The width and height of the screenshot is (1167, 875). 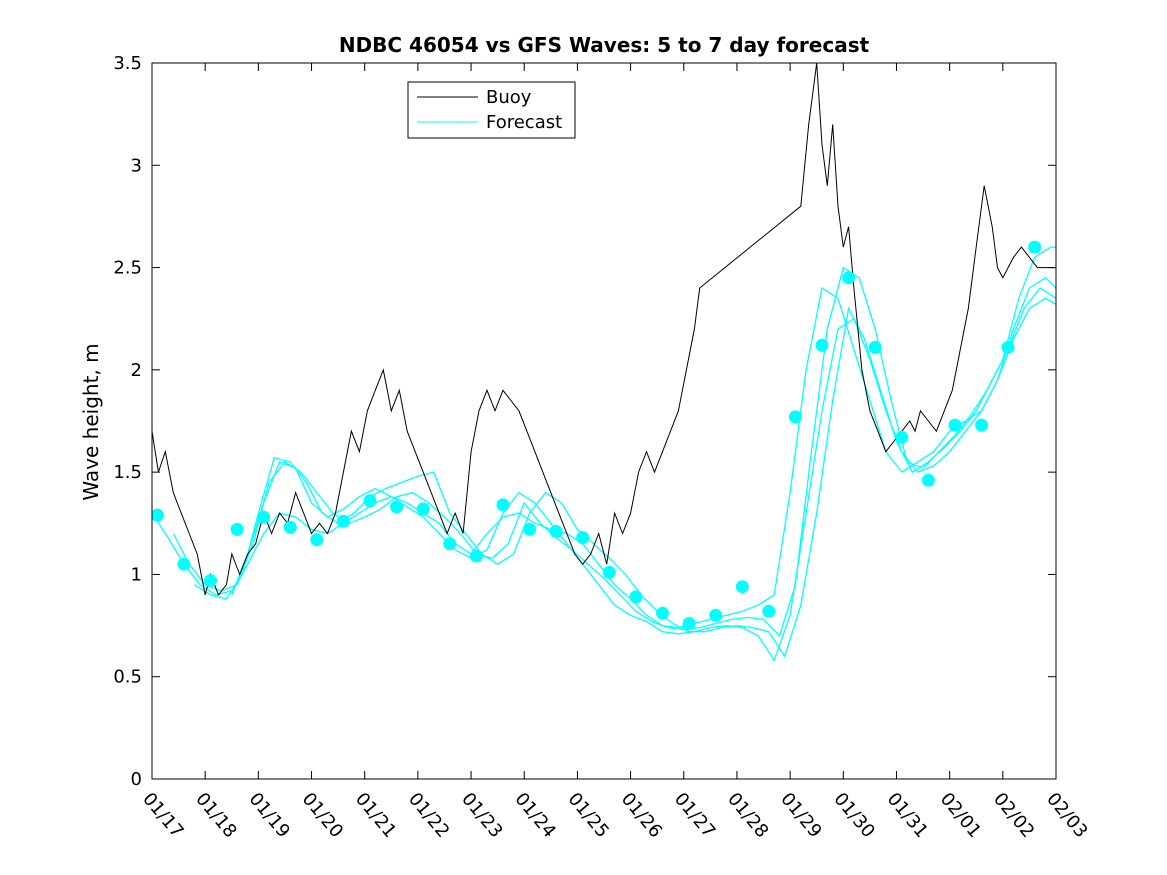 I want to click on legend: Buoy Forecast, so click(x=491, y=110).